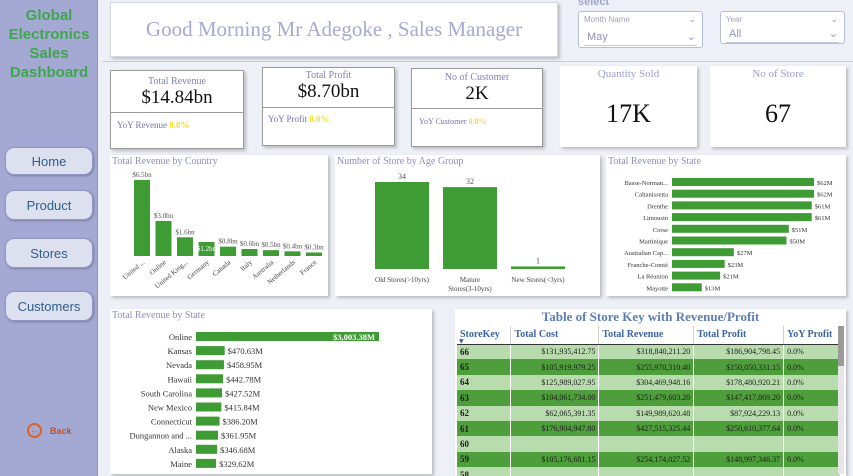 The height and width of the screenshot is (476, 853). I want to click on nav-product-button: Product, so click(49, 205).